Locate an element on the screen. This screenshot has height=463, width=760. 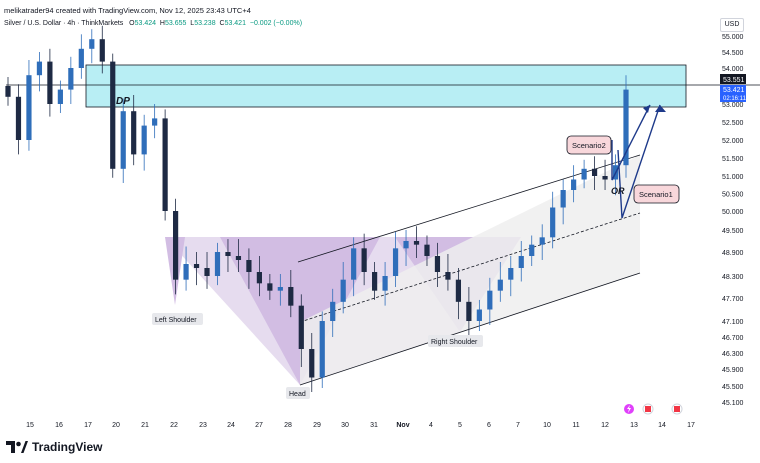
right-shoulder-label: Right Shoulder is located at coordinates (454, 342).